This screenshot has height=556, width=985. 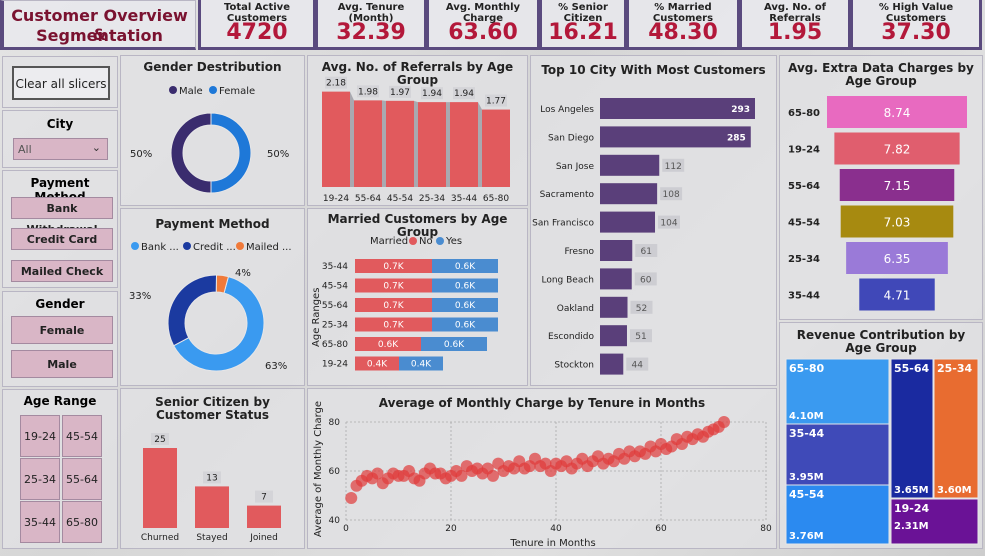 What do you see at coordinates (141, 154) in the screenshot?
I see `gender-label-left: 50%` at bounding box center [141, 154].